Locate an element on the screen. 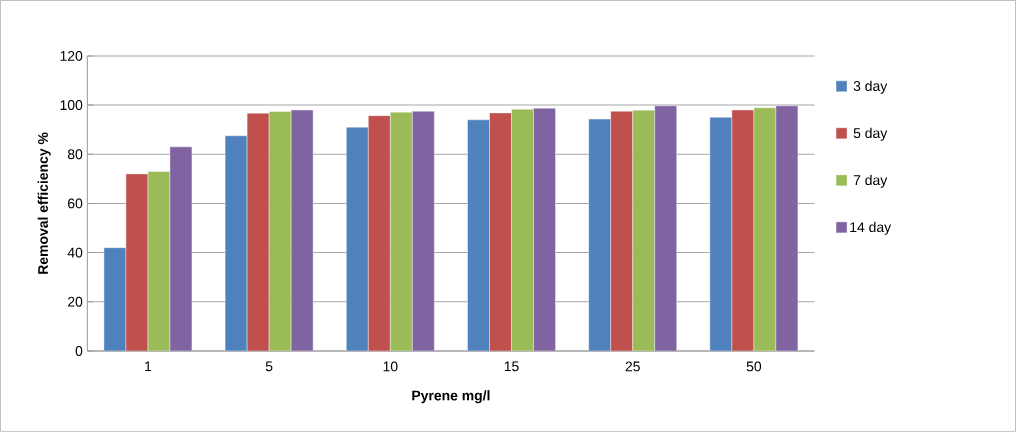  y-tick-label: 120 is located at coordinates (71, 56).